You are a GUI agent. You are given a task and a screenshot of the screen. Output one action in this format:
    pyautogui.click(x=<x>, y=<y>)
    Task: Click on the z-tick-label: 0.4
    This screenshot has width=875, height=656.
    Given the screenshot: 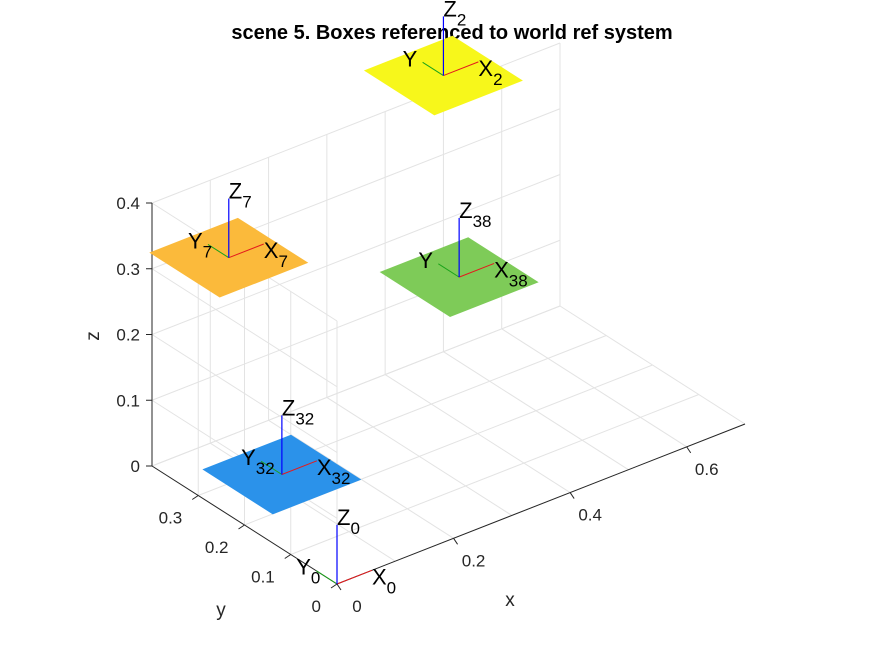 What is the action you would take?
    pyautogui.click(x=128, y=203)
    